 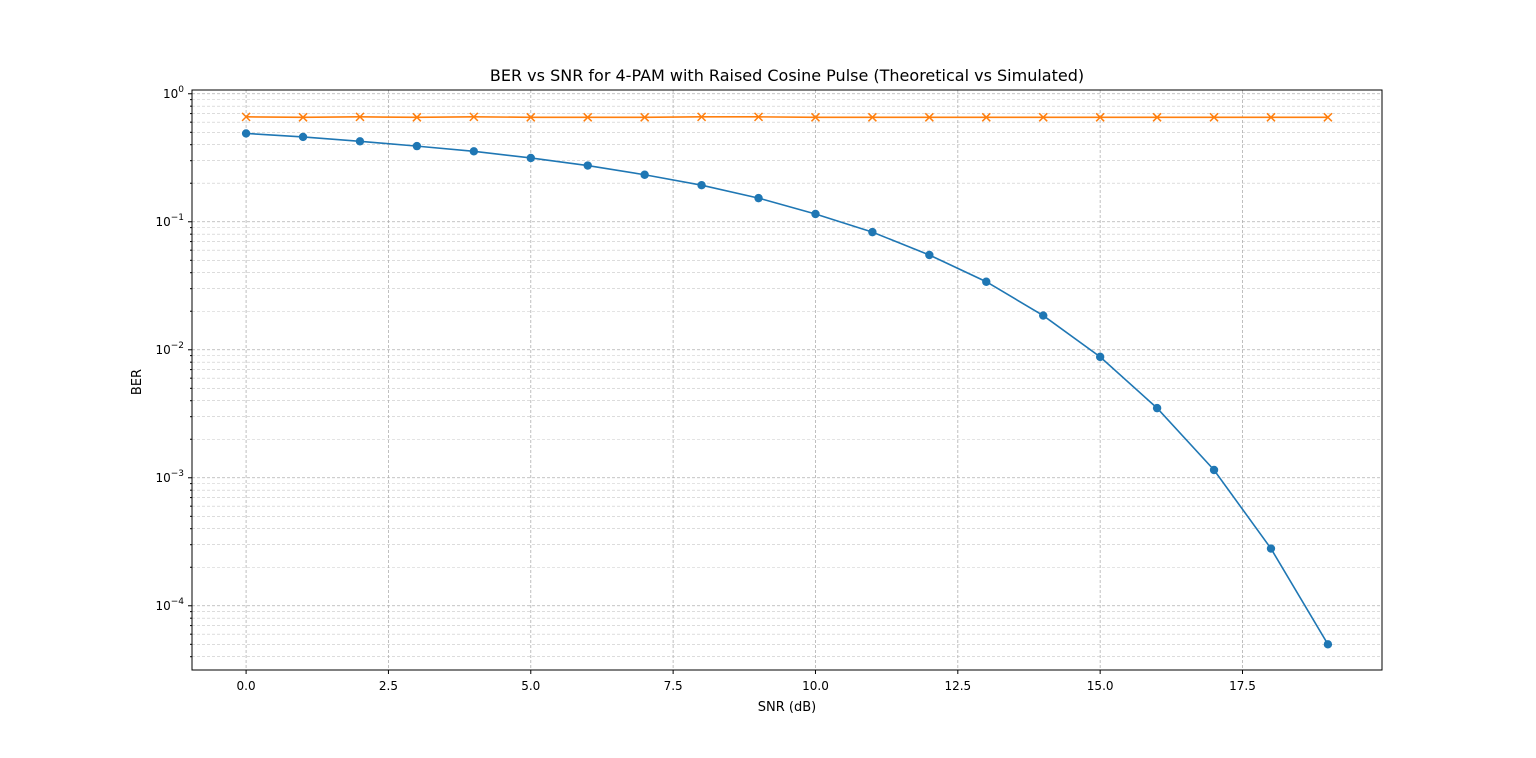 I want to click on x-tick-label: 7.5, so click(x=673, y=686).